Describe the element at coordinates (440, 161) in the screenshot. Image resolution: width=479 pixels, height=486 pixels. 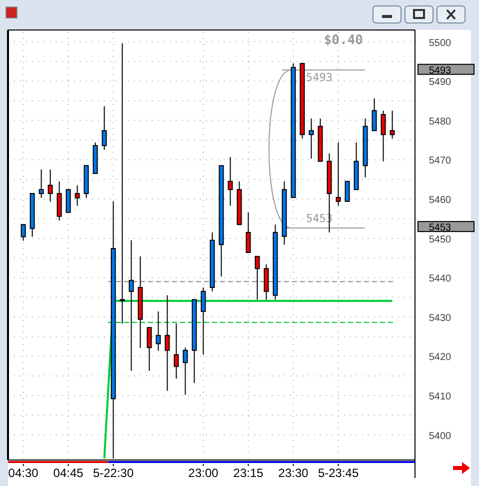
I see `y-tick-label: 5470` at that location.